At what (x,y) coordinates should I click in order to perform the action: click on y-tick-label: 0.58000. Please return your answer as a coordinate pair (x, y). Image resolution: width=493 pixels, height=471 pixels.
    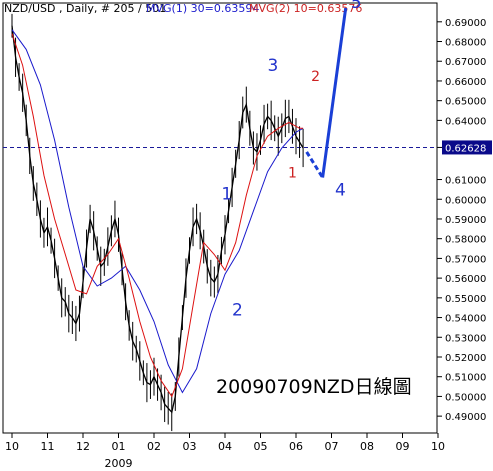
    Looking at the image, I should click on (465, 240).